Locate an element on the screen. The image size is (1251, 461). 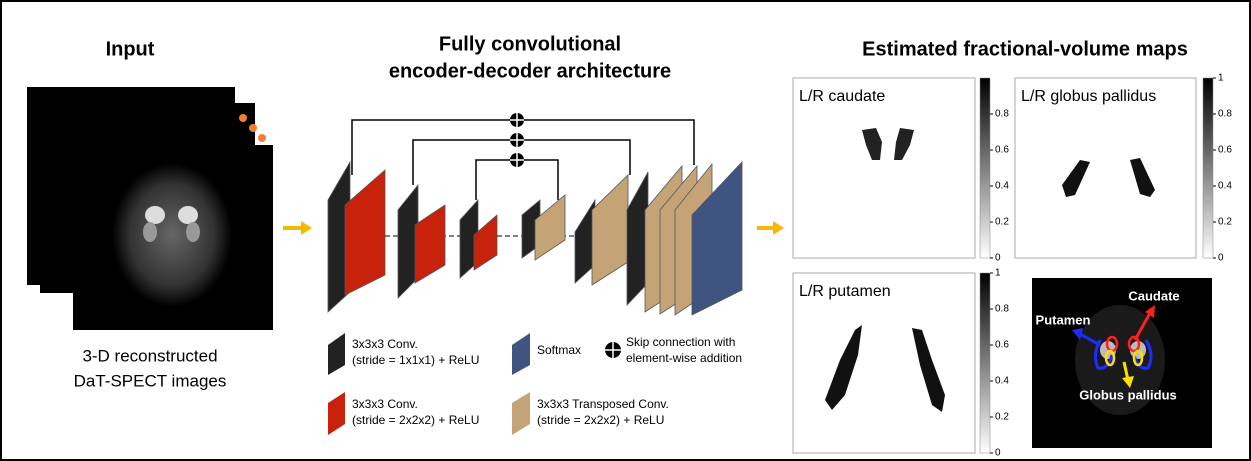
input-stack is located at coordinates (150, 208).